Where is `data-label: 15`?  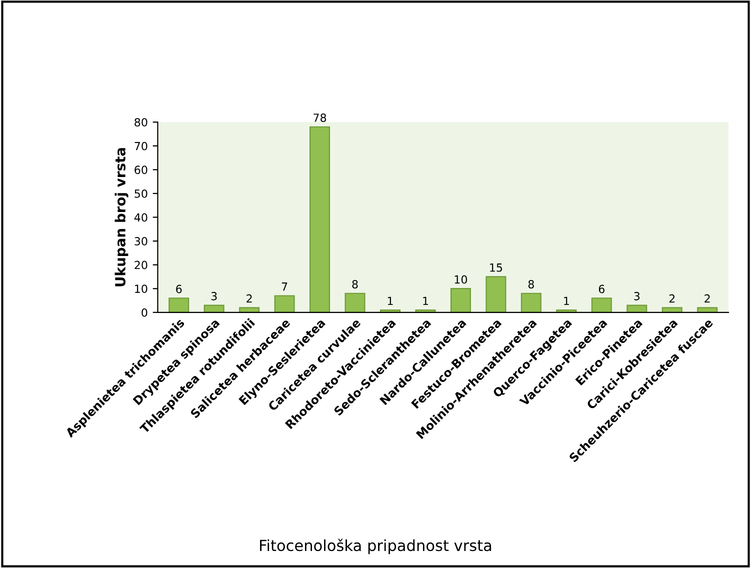 data-label: 15 is located at coordinates (496, 268).